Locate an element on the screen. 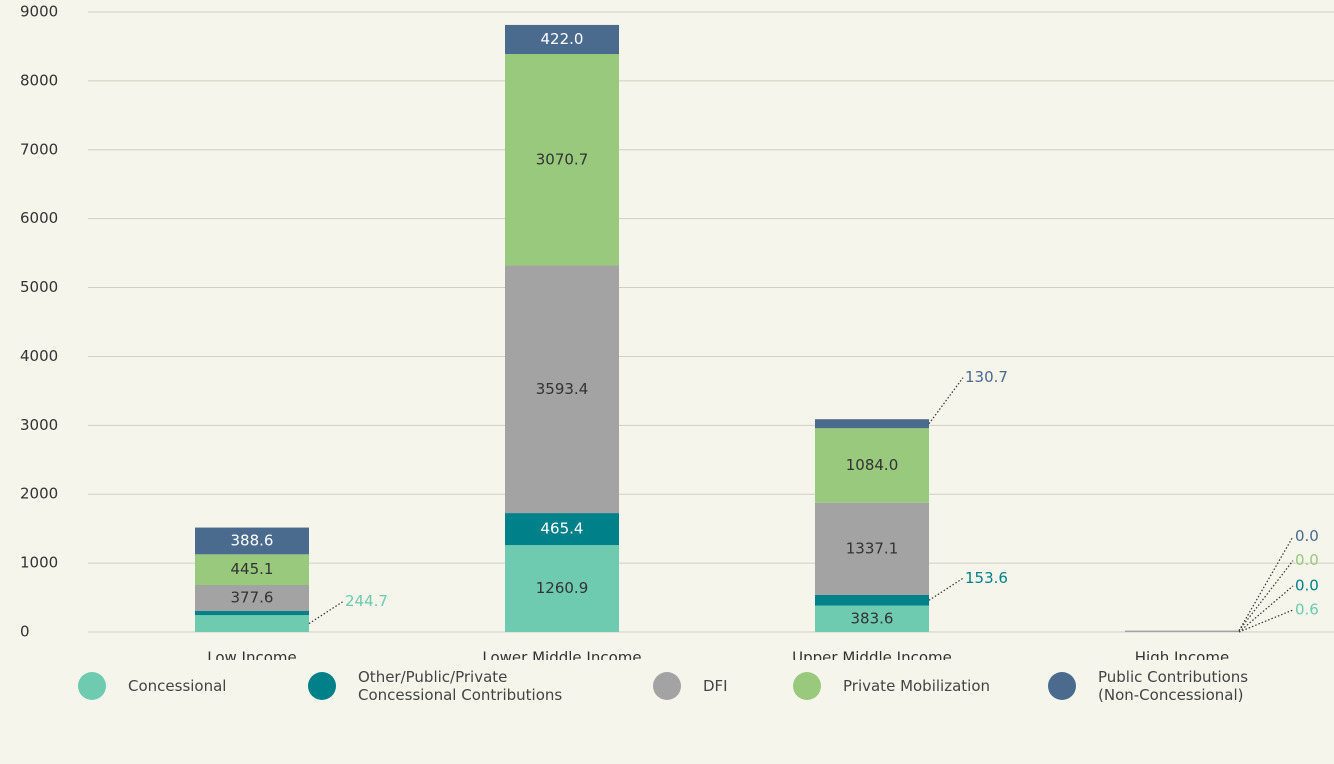 The height and width of the screenshot is (764, 1334). y-tick-label: 6000 is located at coordinates (39, 218).